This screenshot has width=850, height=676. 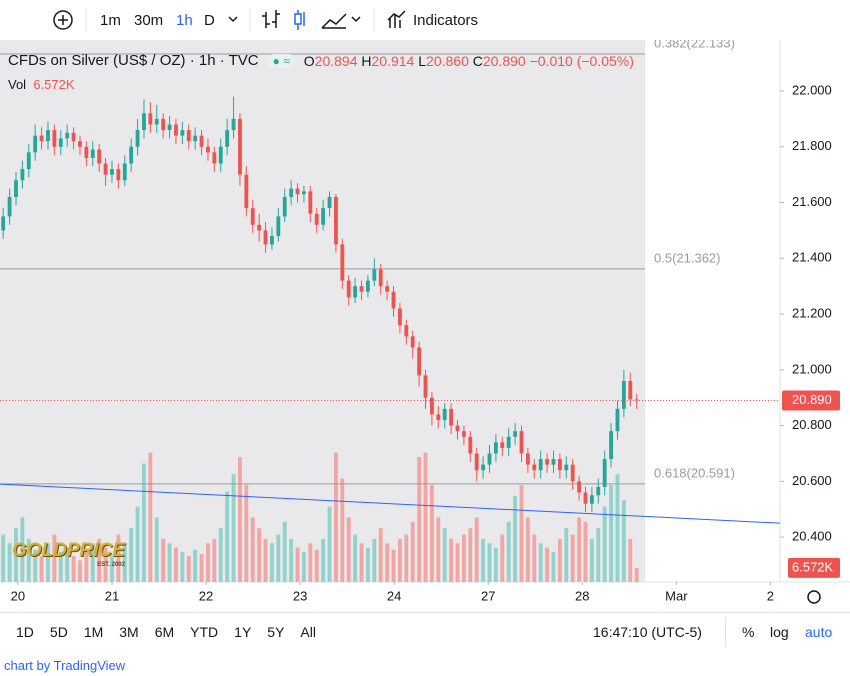 What do you see at coordinates (110, 20) in the screenshot?
I see `interval: 1m` at bounding box center [110, 20].